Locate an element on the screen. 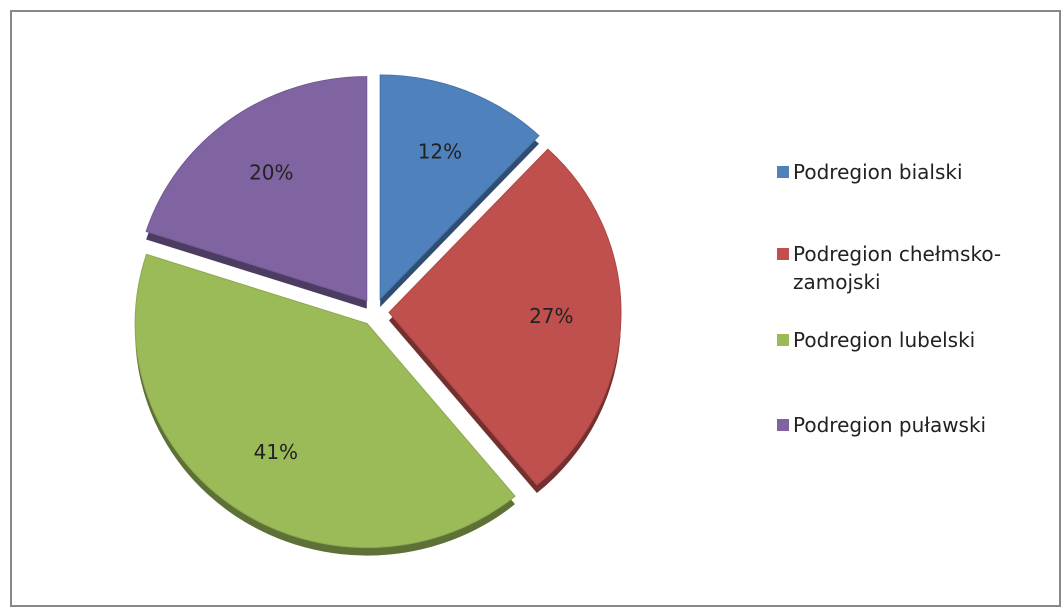 The height and width of the screenshot is (609, 1063). data-label: 27% is located at coordinates (551, 316).